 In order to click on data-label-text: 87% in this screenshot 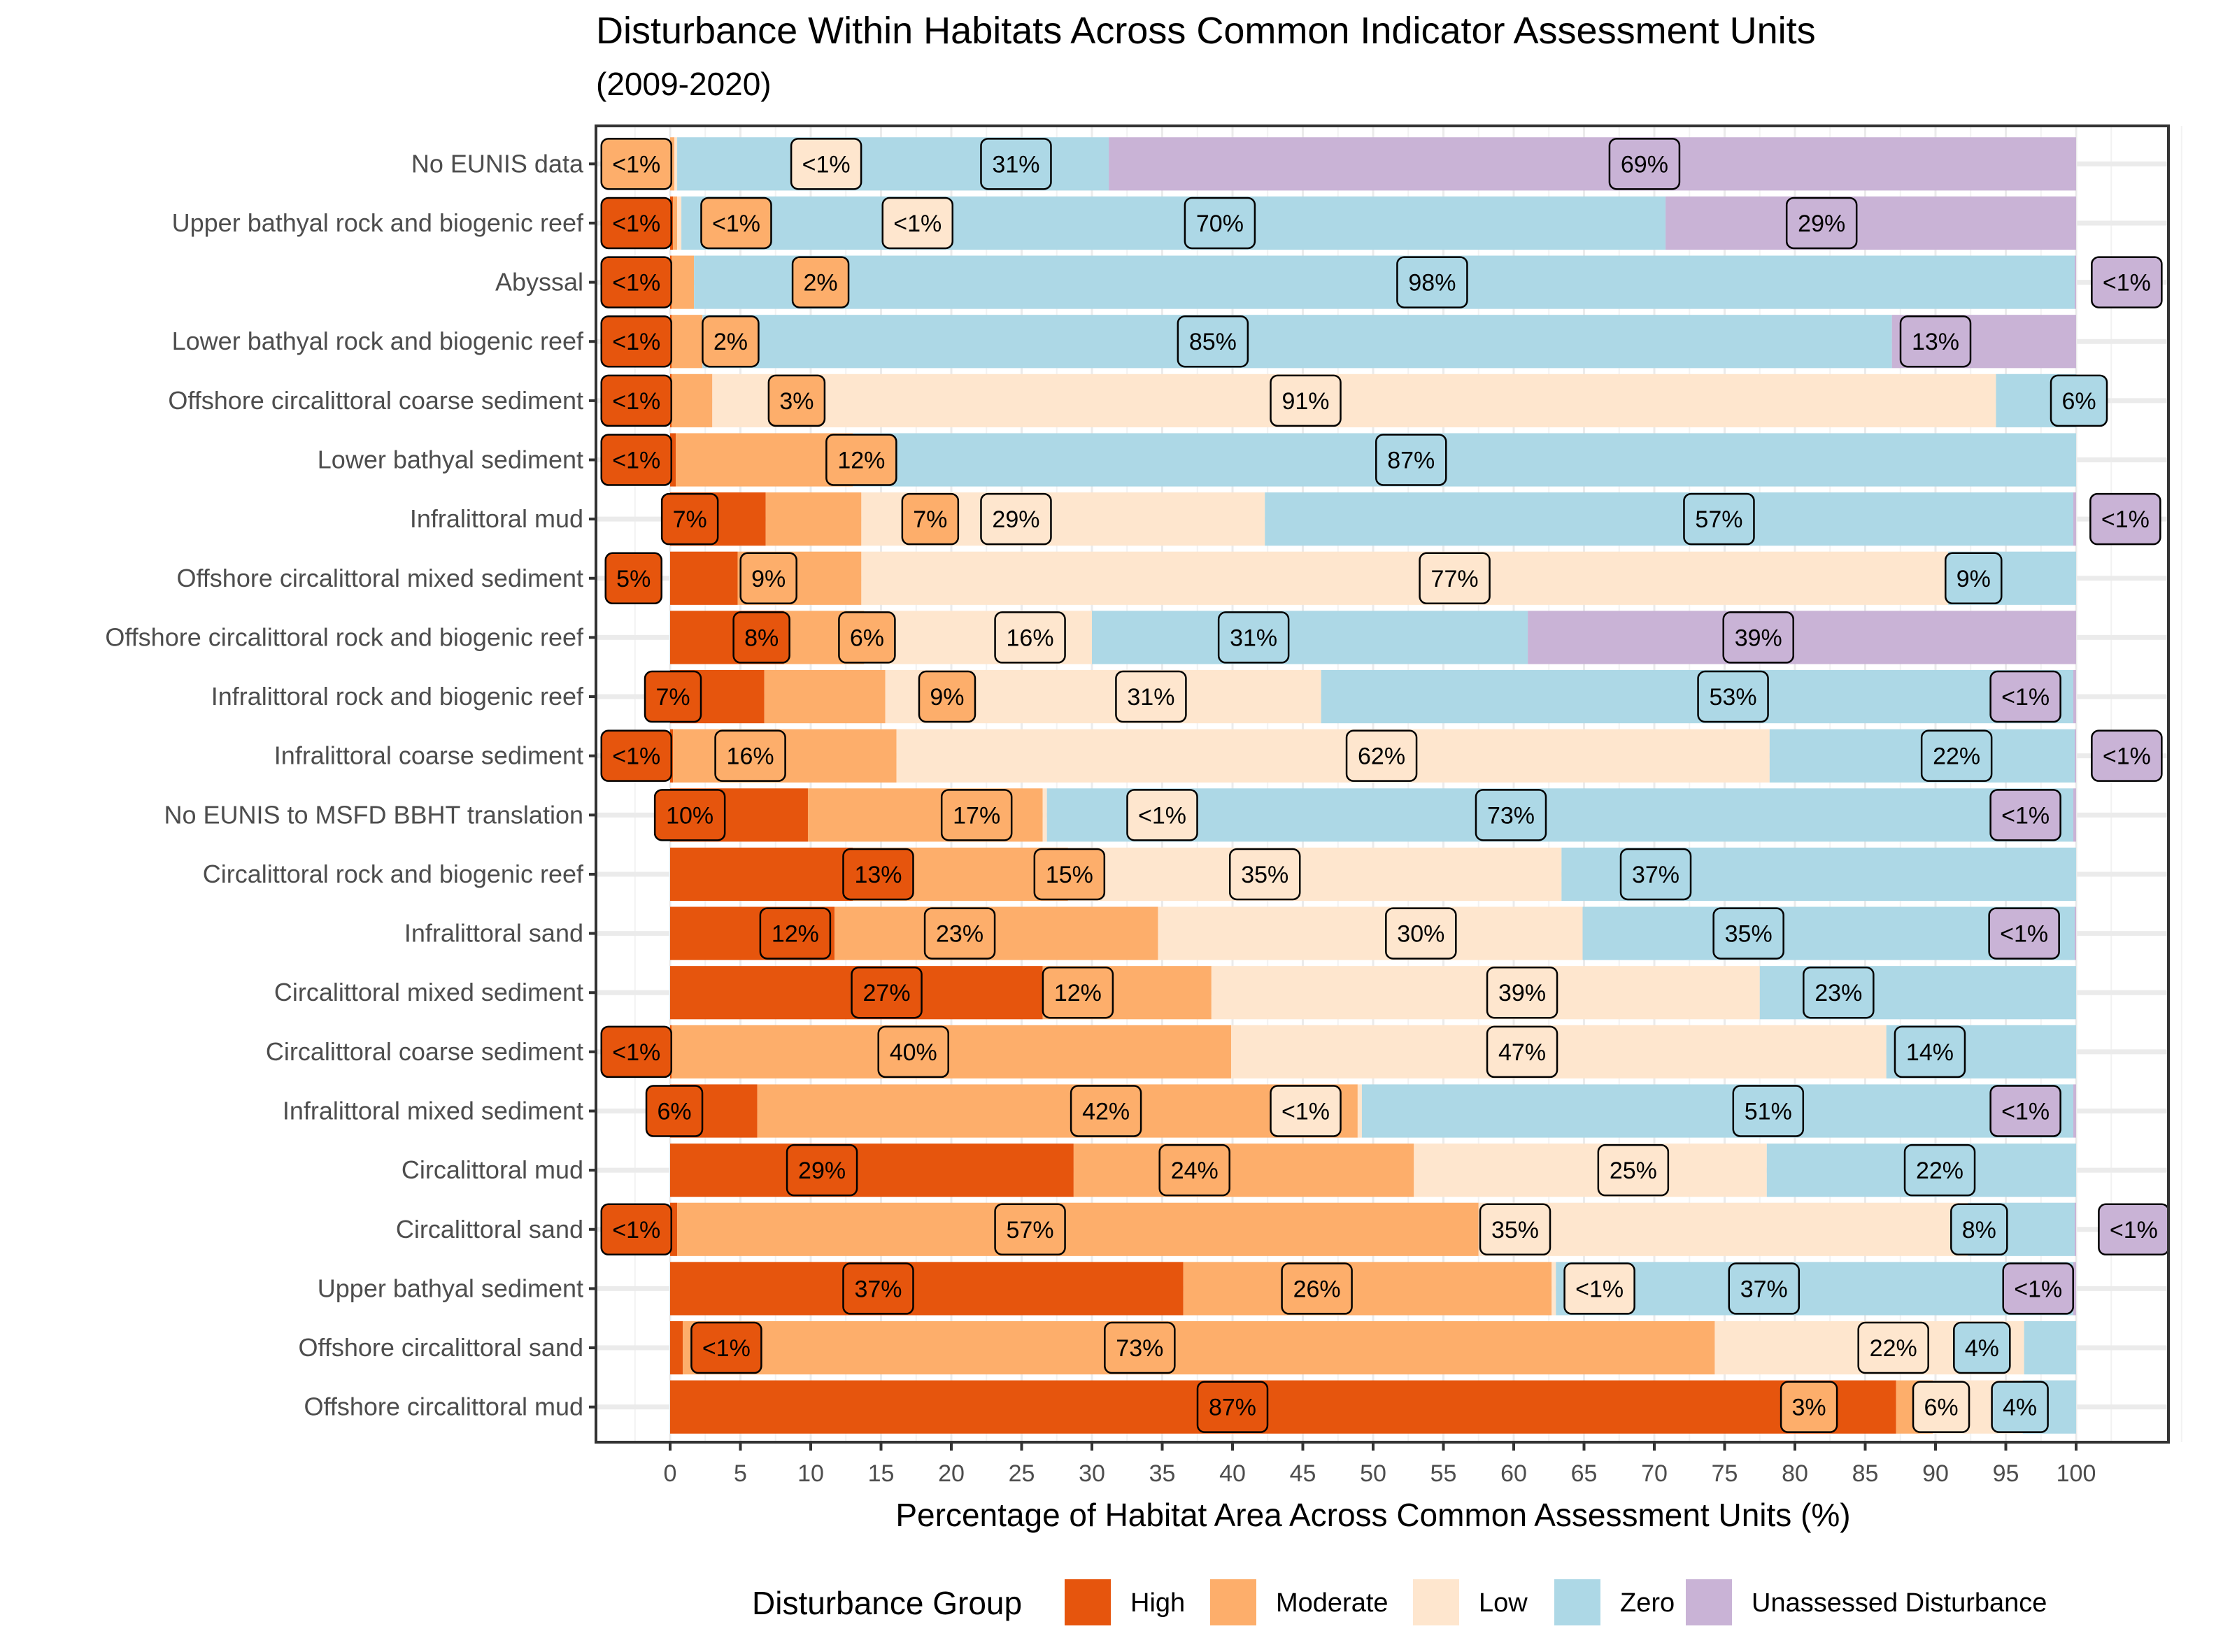, I will do `click(1232, 1408)`.